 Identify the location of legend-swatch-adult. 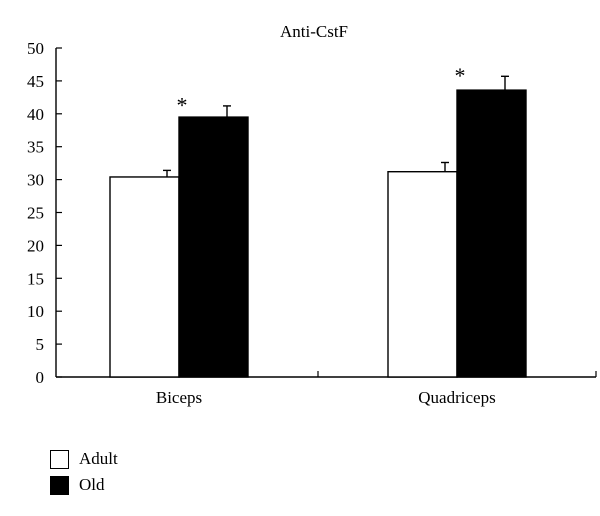
(59, 459).